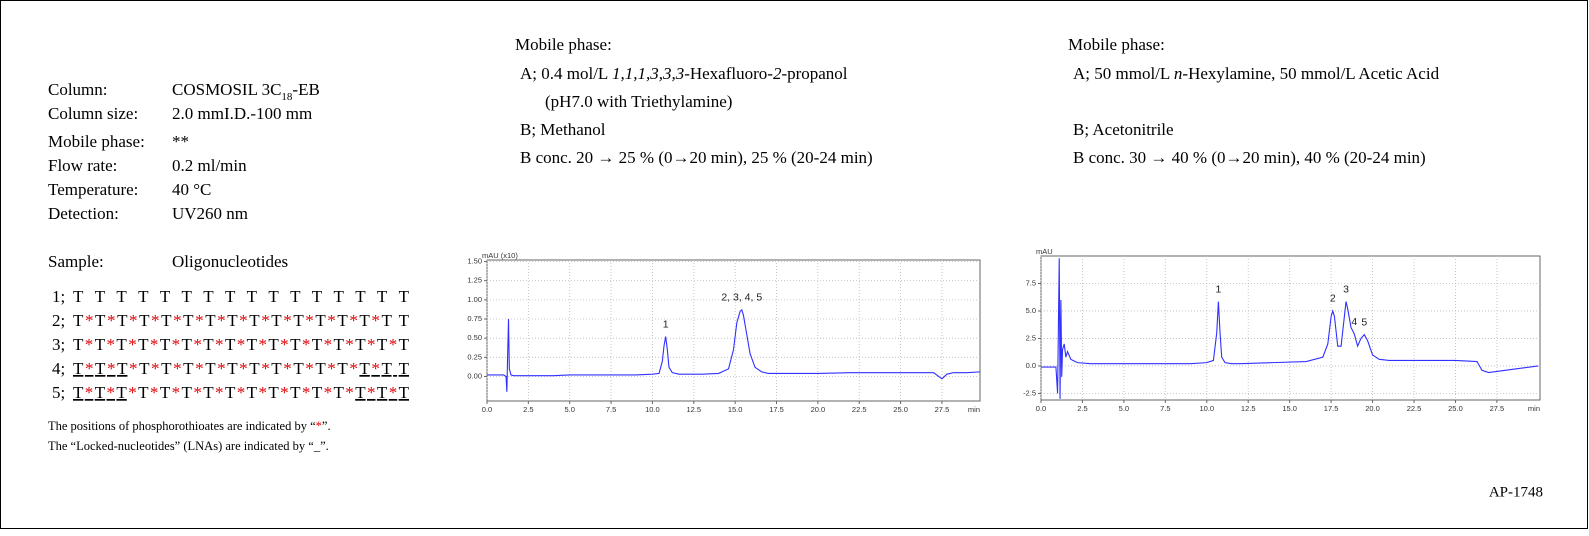 The width and height of the screenshot is (1589, 536). I want to click on condition-value: **, so click(180, 141).